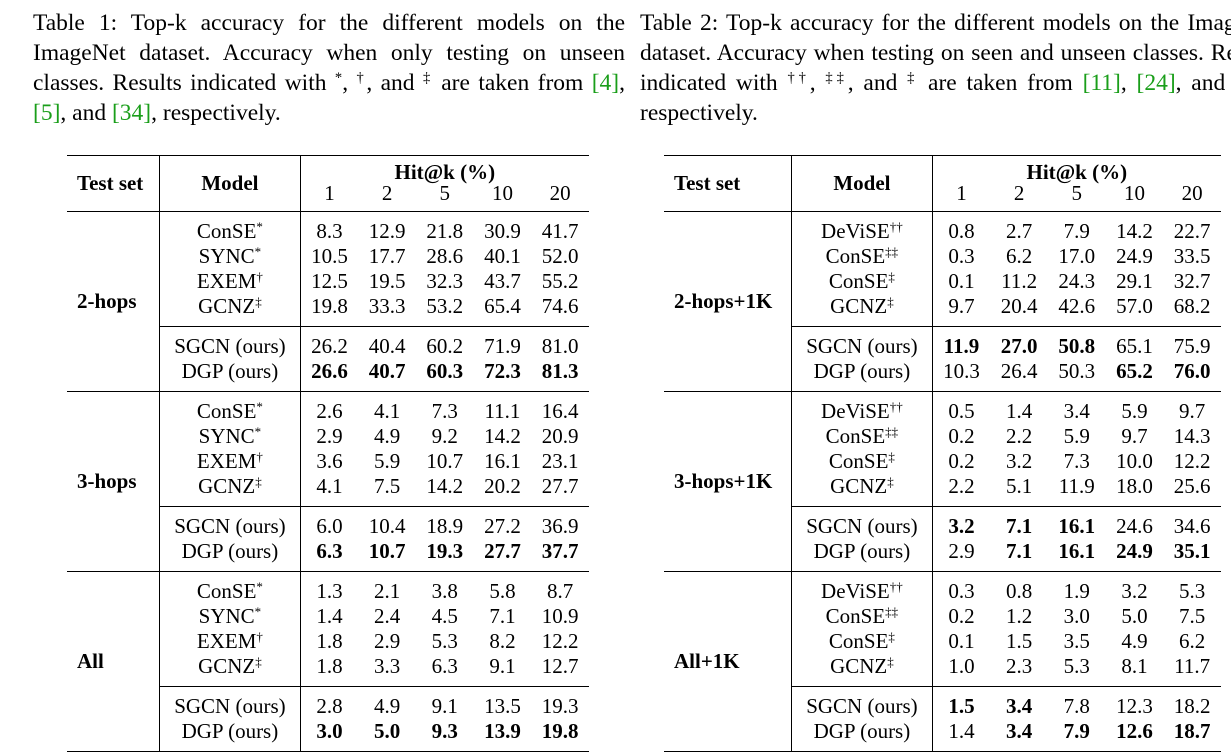  I want to click on caption-connector: , and, so click(394, 83).